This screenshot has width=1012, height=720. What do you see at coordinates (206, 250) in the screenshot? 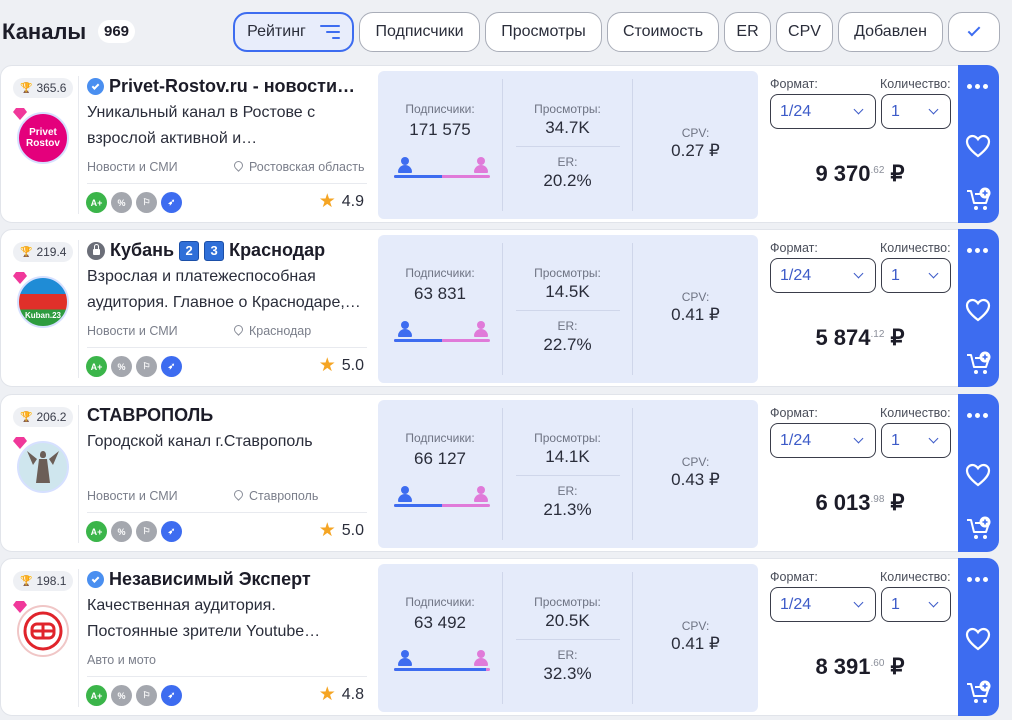
I see `channel-name: Кубань 2 3 Краснодар` at bounding box center [206, 250].